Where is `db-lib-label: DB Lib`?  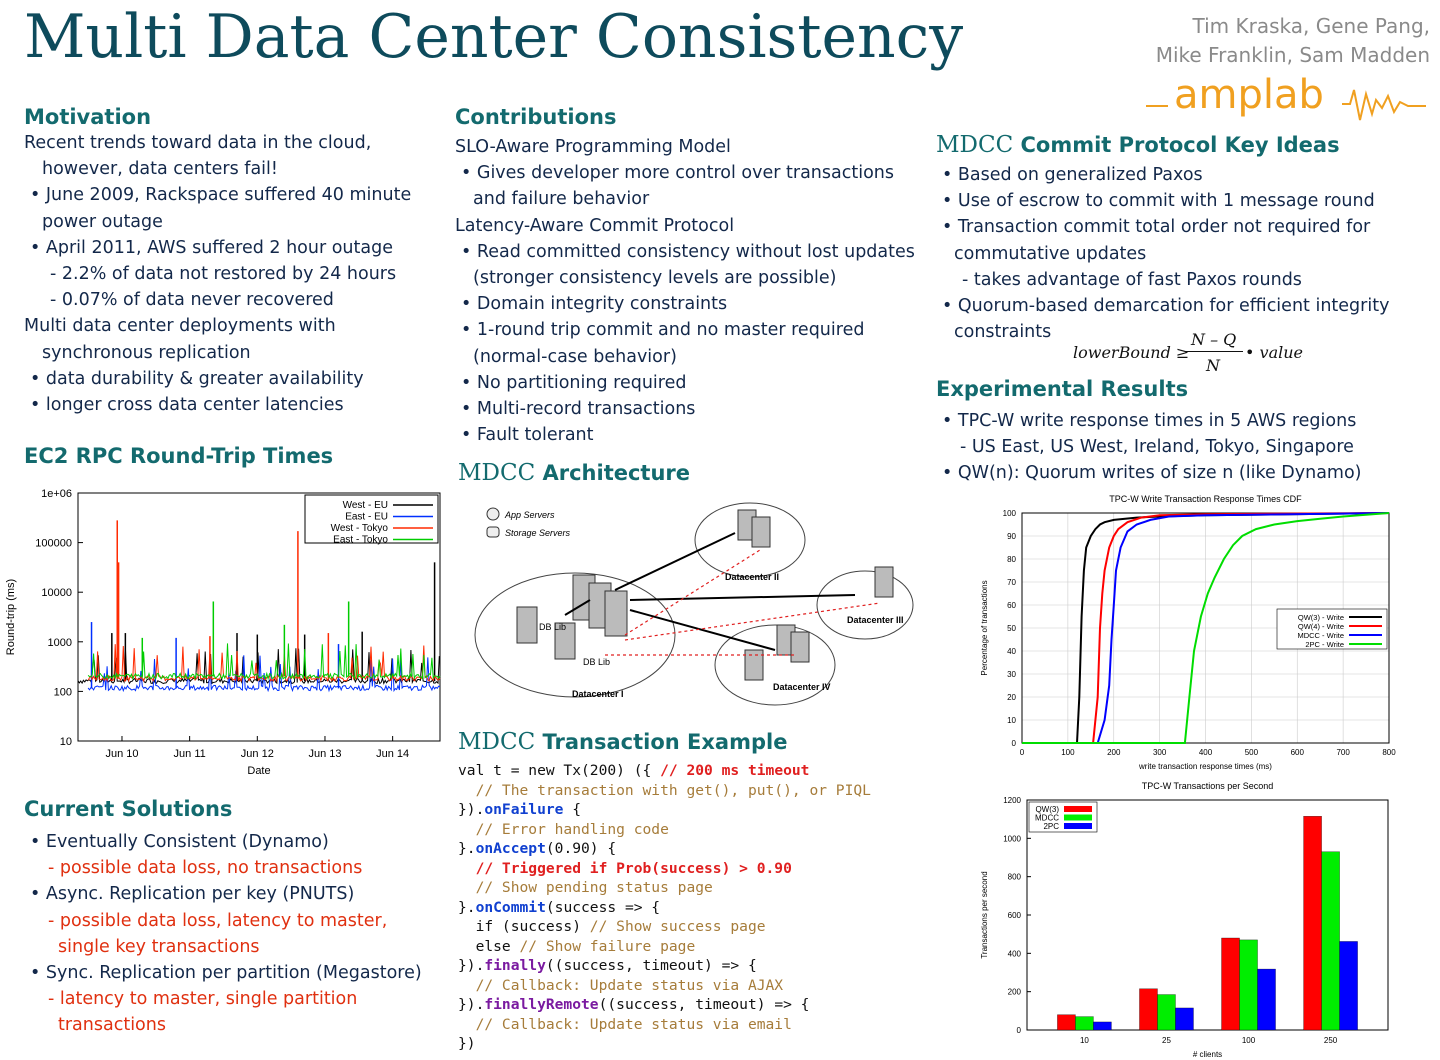
db-lib-label: DB Lib is located at coordinates (596, 662).